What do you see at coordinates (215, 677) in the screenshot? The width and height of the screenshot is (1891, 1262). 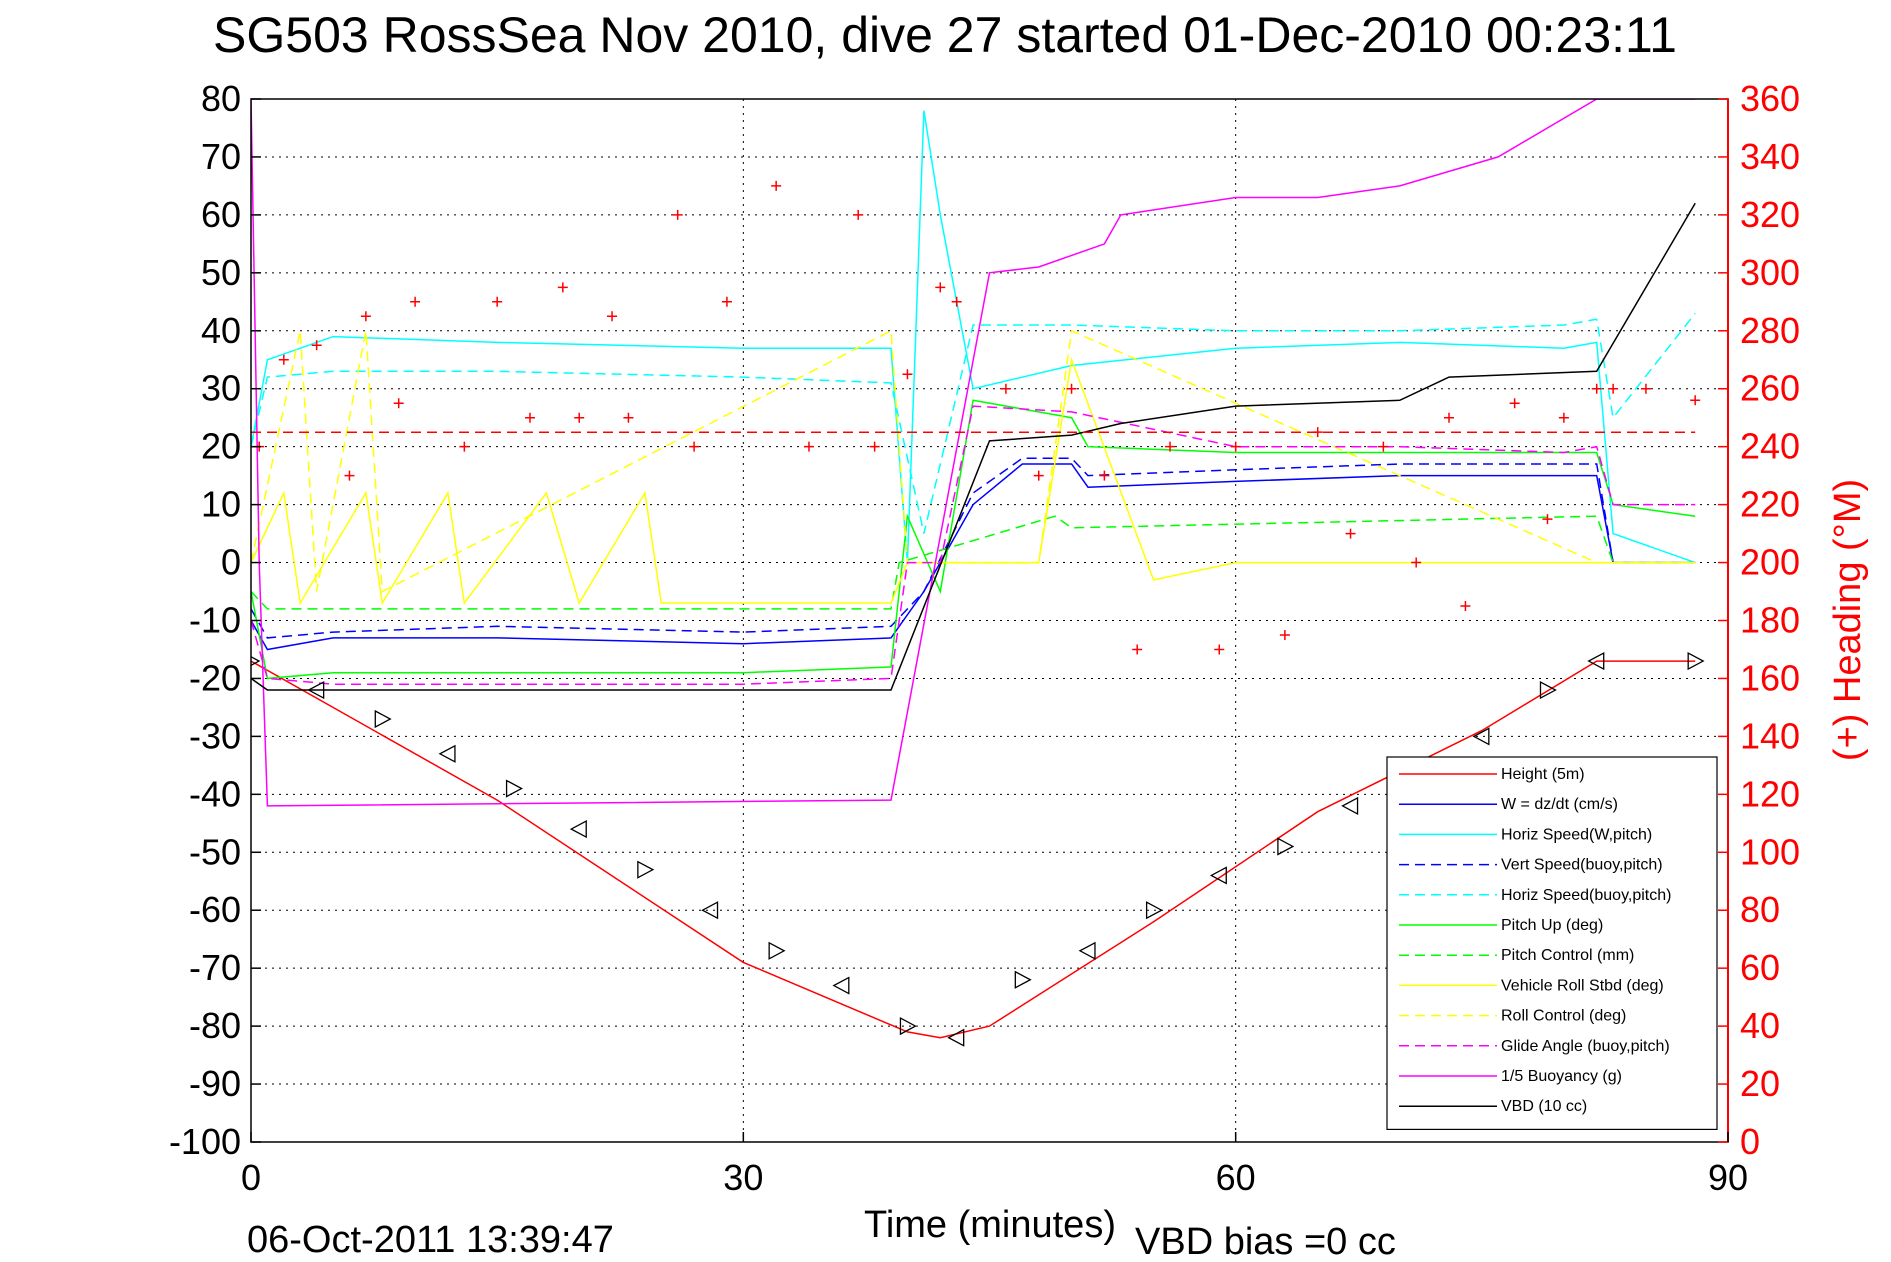 I see `y-tick-label: -20` at bounding box center [215, 677].